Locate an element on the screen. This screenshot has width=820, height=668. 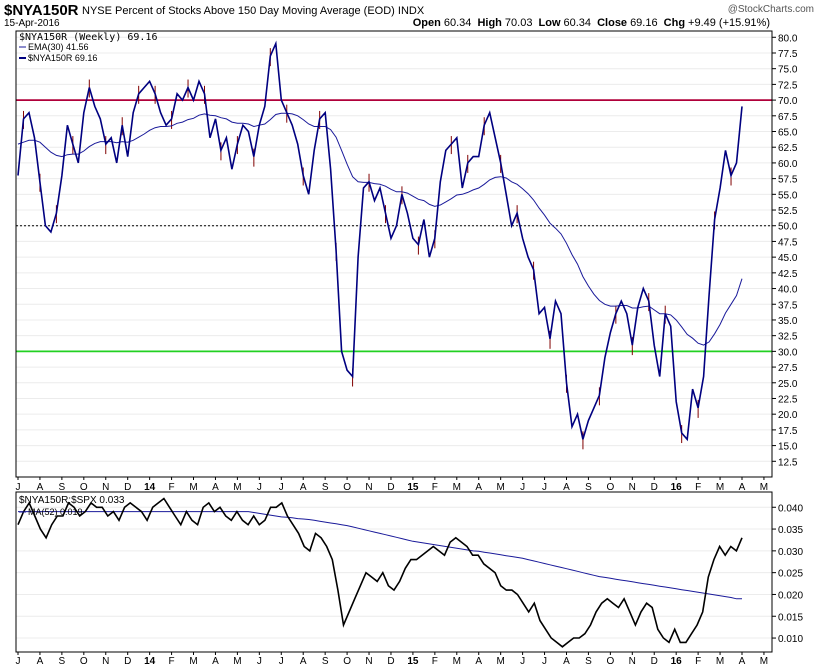
main-y-tick-label: 70.0 is located at coordinates (788, 101).